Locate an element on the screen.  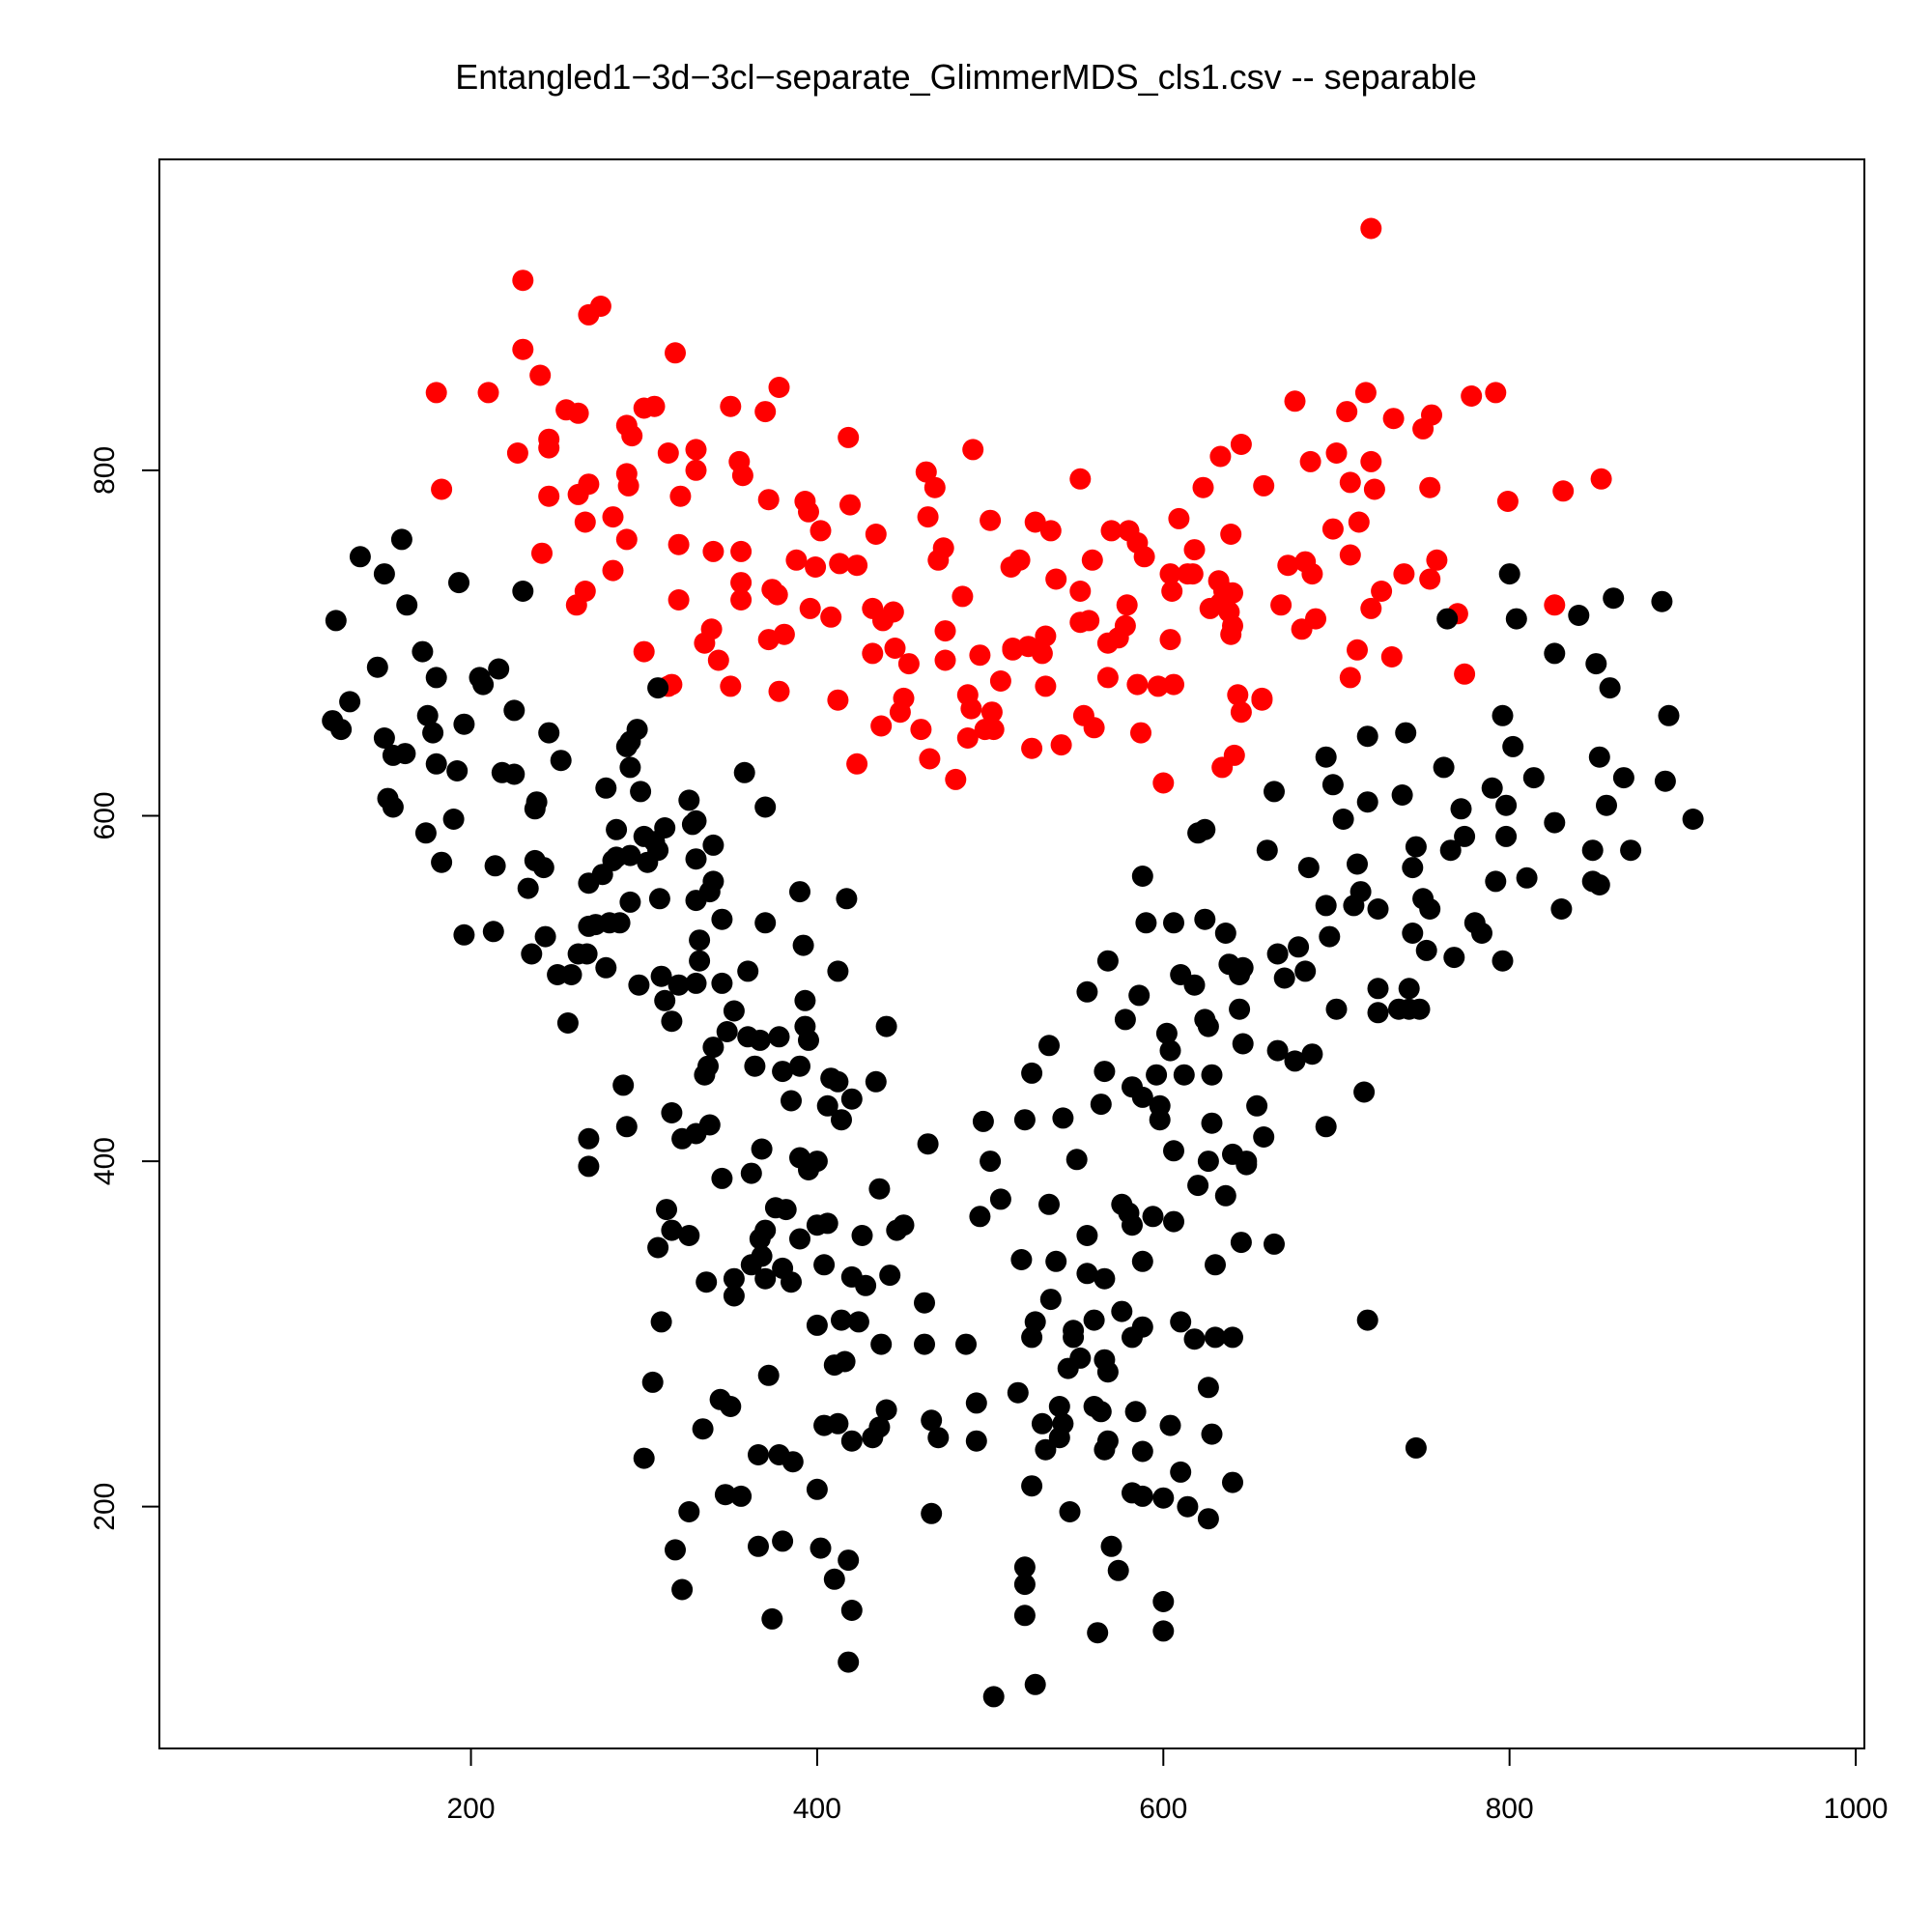
y-tick-label: 600 is located at coordinates (105, 815).